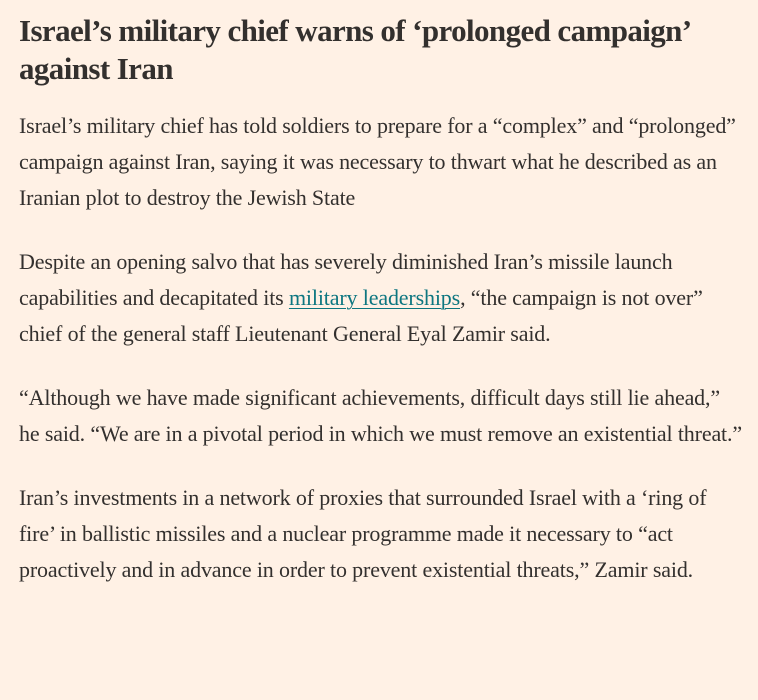  I want to click on military-leaderships-link: military leaderships, so click(374, 297).